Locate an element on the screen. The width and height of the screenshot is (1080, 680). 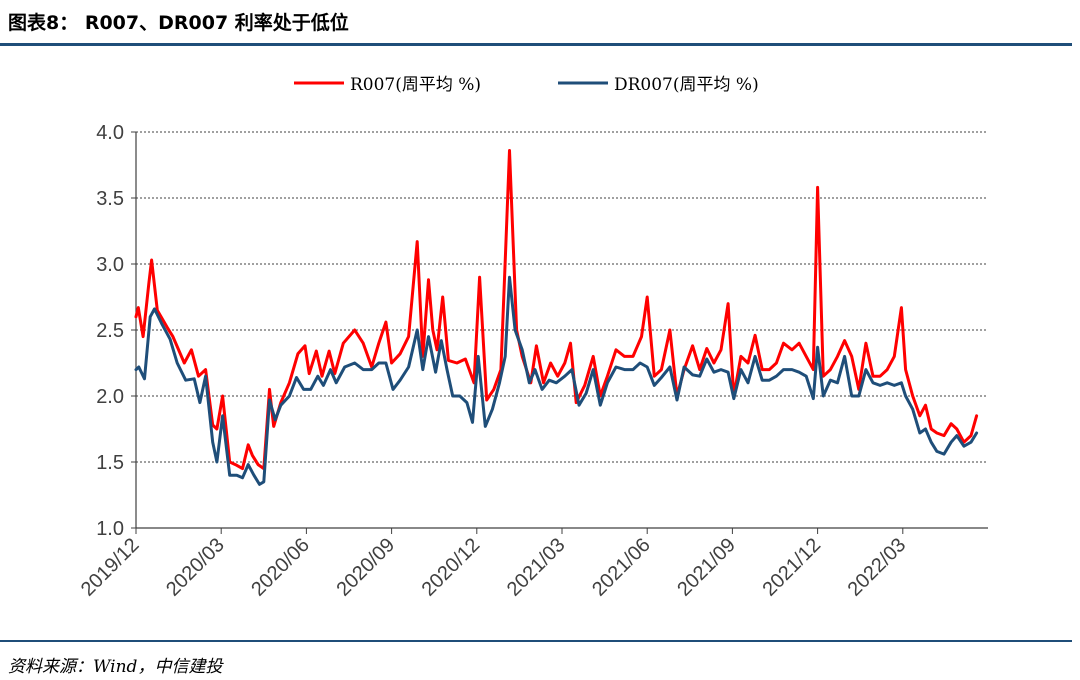
x-tick-label: 2020/12 is located at coordinates (451, 567).